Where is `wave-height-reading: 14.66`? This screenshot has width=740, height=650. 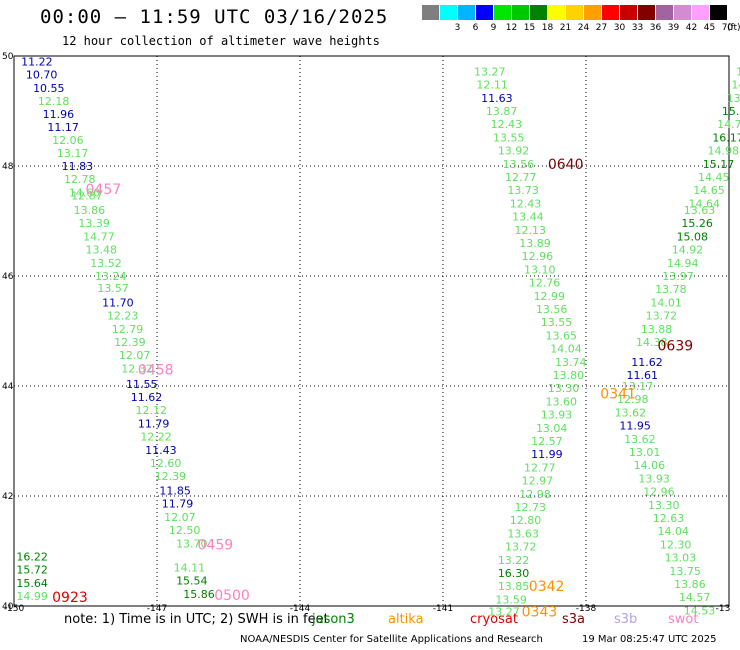 wave-height-reading: 14.66 is located at coordinates (735, 85).